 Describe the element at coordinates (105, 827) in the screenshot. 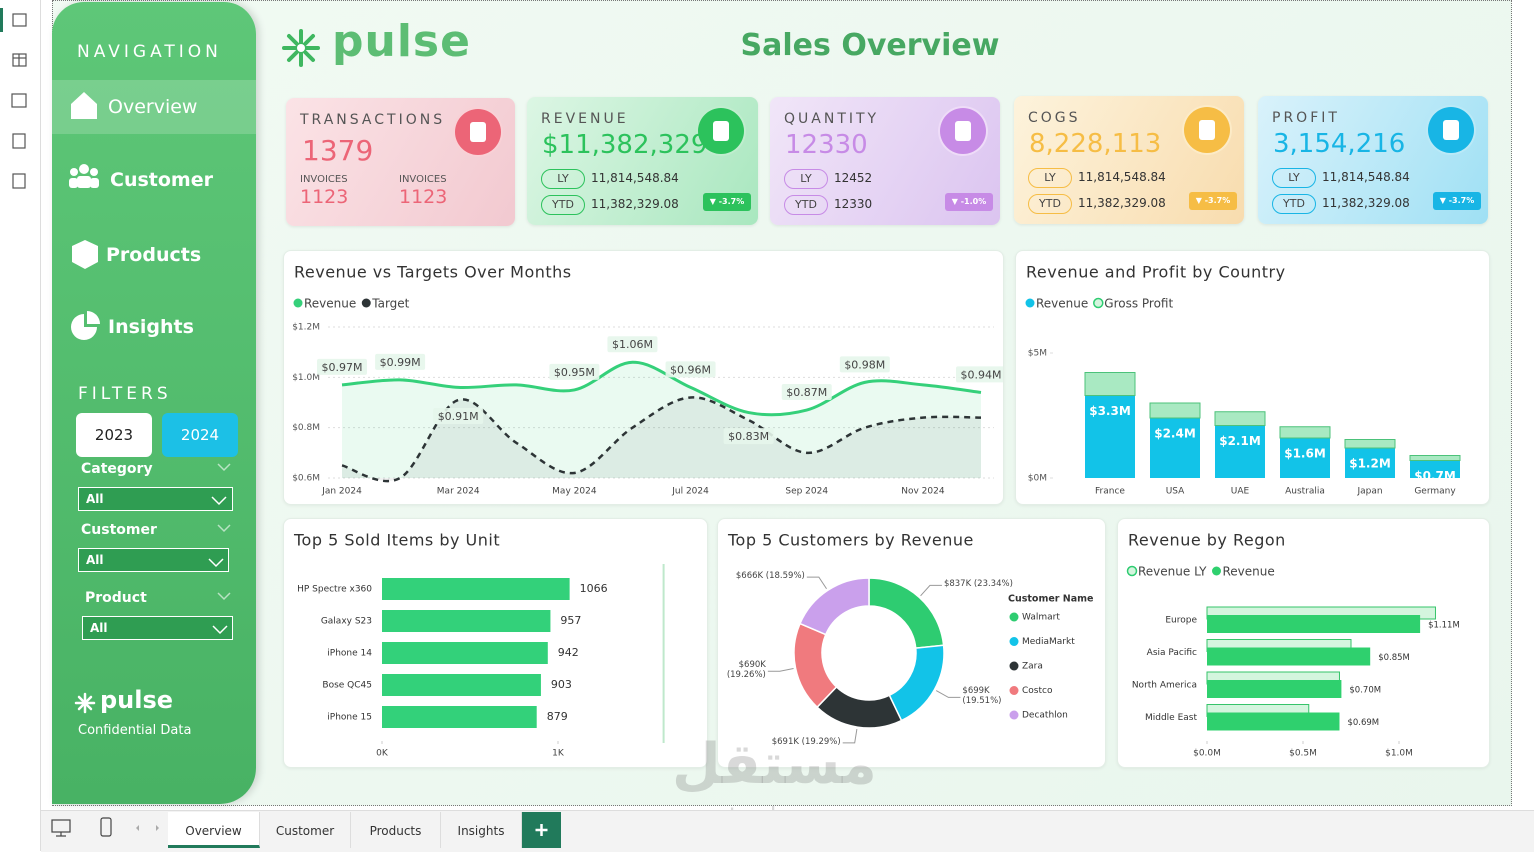

I see `tab-bar-icons` at that location.